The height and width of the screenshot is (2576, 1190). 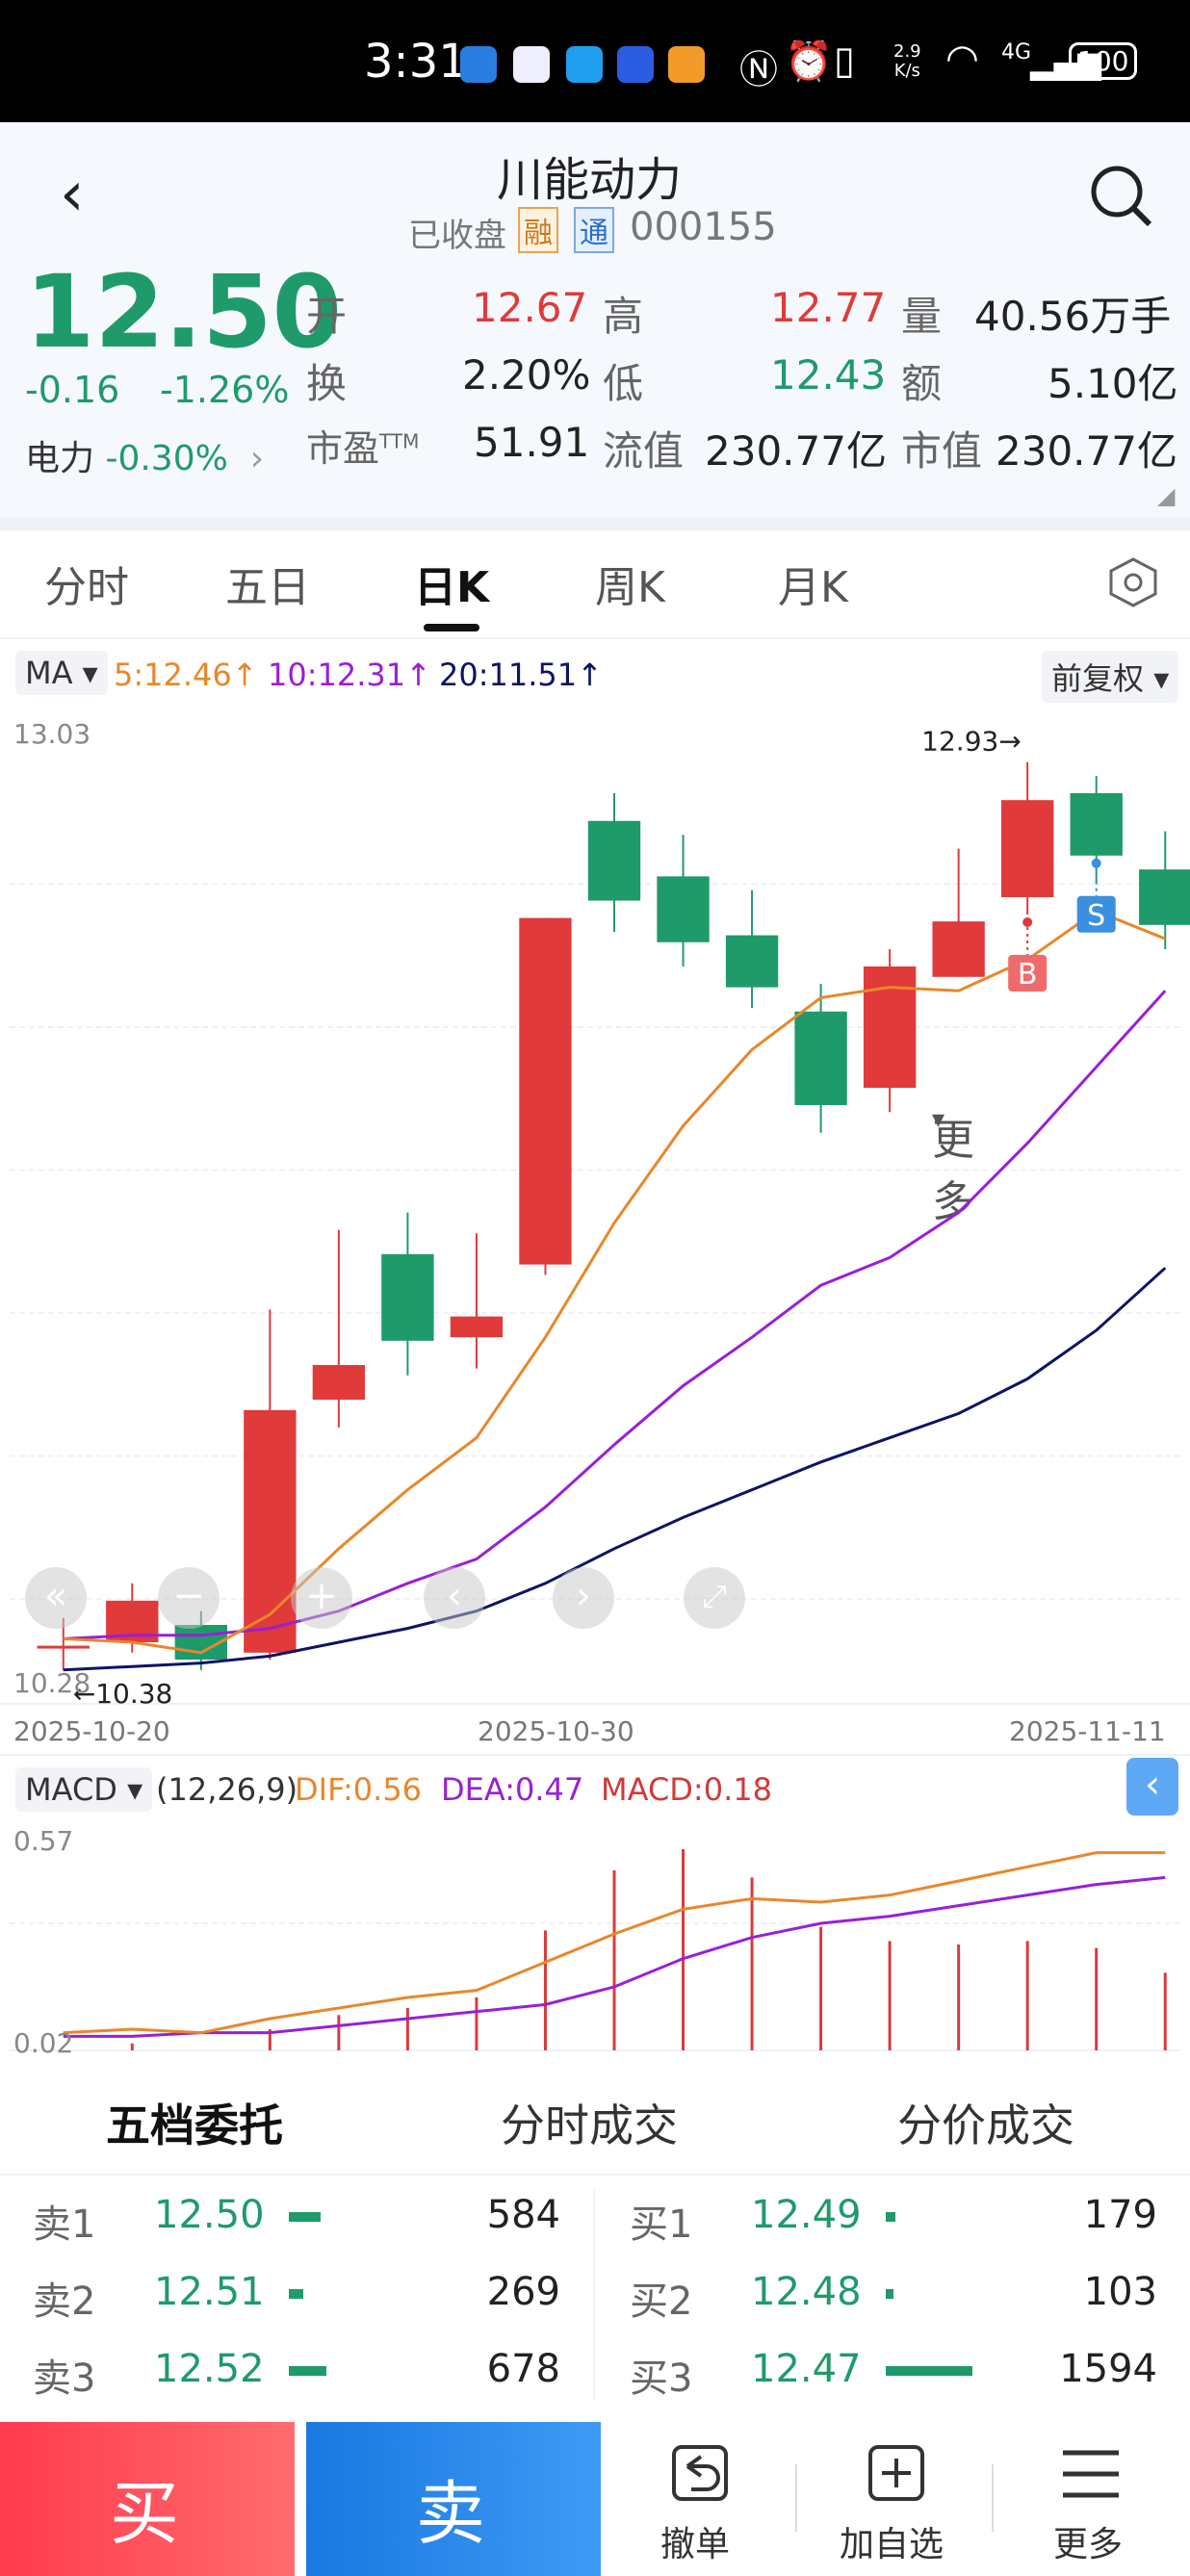 I want to click on sell-button-label: 卖, so click(x=451, y=2513).